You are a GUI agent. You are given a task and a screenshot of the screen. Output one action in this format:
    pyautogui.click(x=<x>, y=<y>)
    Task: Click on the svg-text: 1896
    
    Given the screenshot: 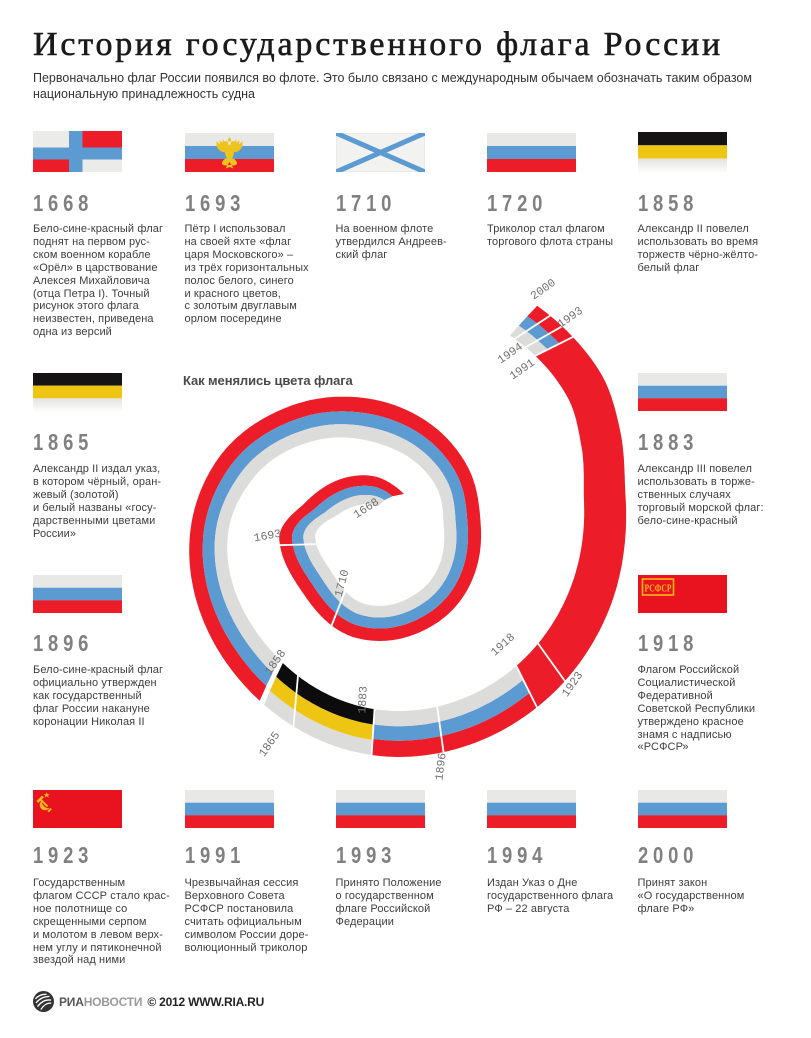 What is the action you would take?
    pyautogui.click(x=441, y=766)
    